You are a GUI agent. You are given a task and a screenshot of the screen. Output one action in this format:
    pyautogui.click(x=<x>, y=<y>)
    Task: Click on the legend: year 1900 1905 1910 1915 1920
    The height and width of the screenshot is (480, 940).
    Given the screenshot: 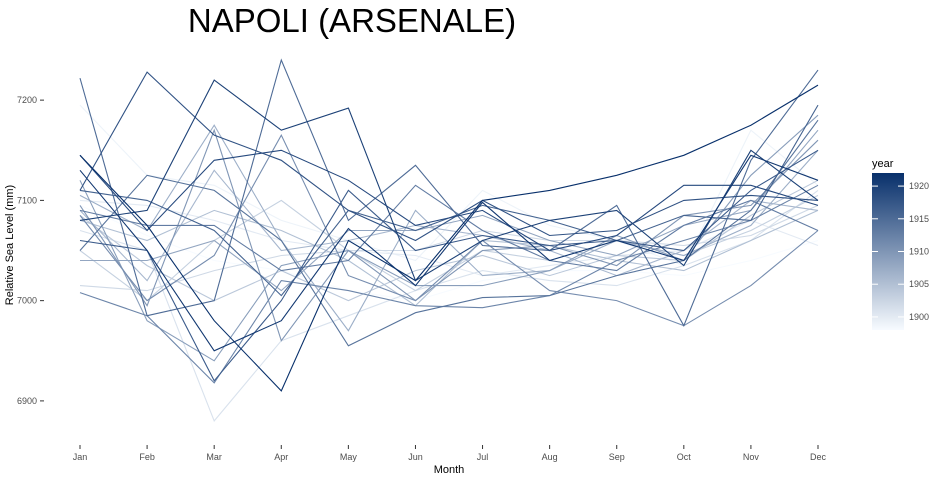 What is the action you would take?
    pyautogui.click(x=900, y=244)
    